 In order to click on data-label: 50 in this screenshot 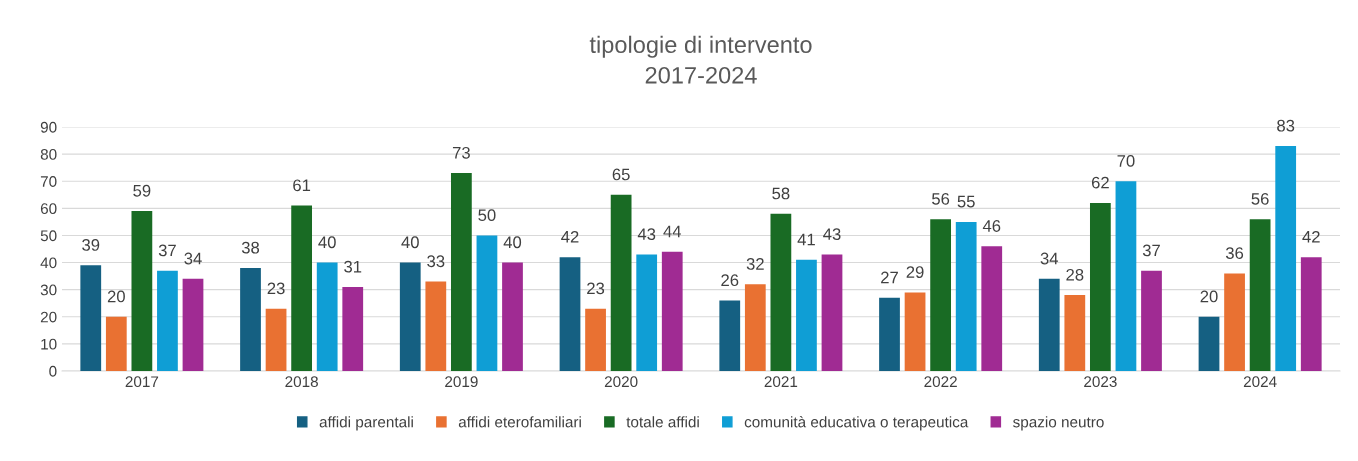, I will do `click(487, 215)`.